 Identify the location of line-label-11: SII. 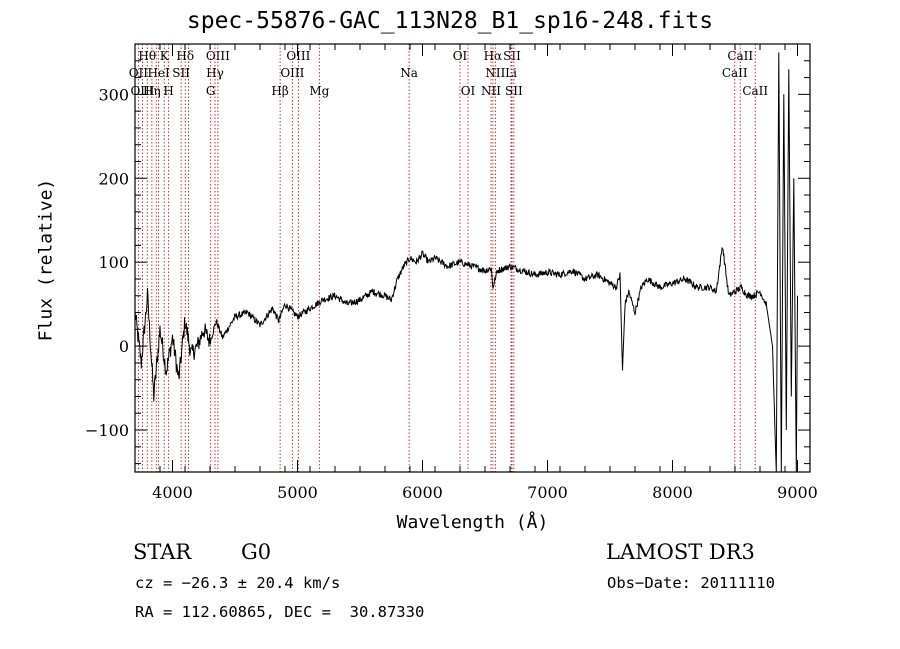
(181, 73).